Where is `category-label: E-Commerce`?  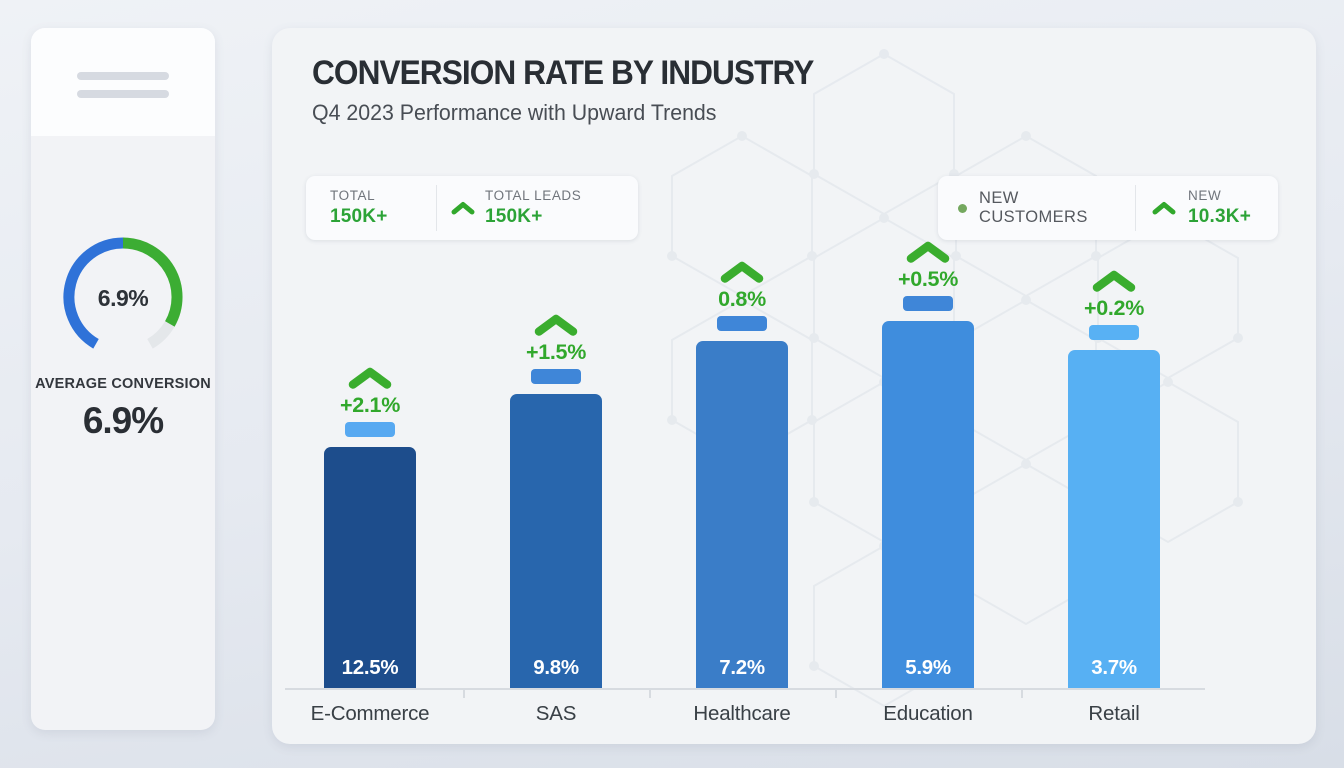
category-label: E-Commerce is located at coordinates (370, 713).